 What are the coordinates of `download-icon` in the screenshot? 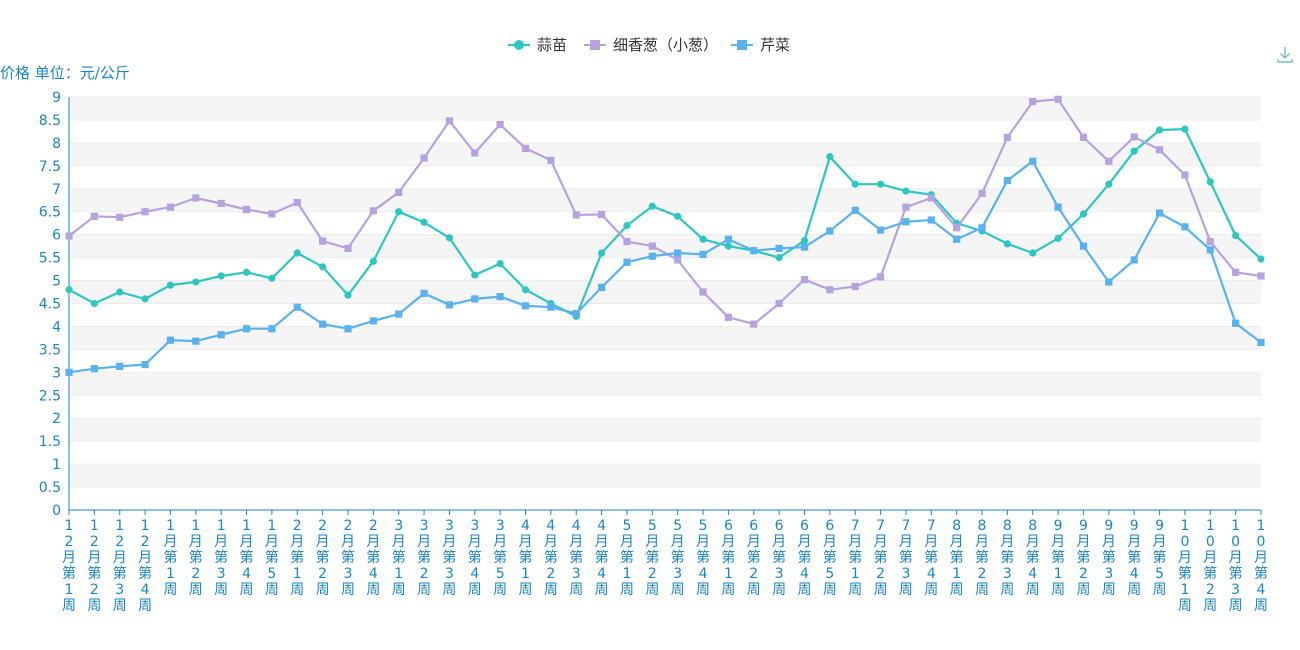 It's located at (1285, 54).